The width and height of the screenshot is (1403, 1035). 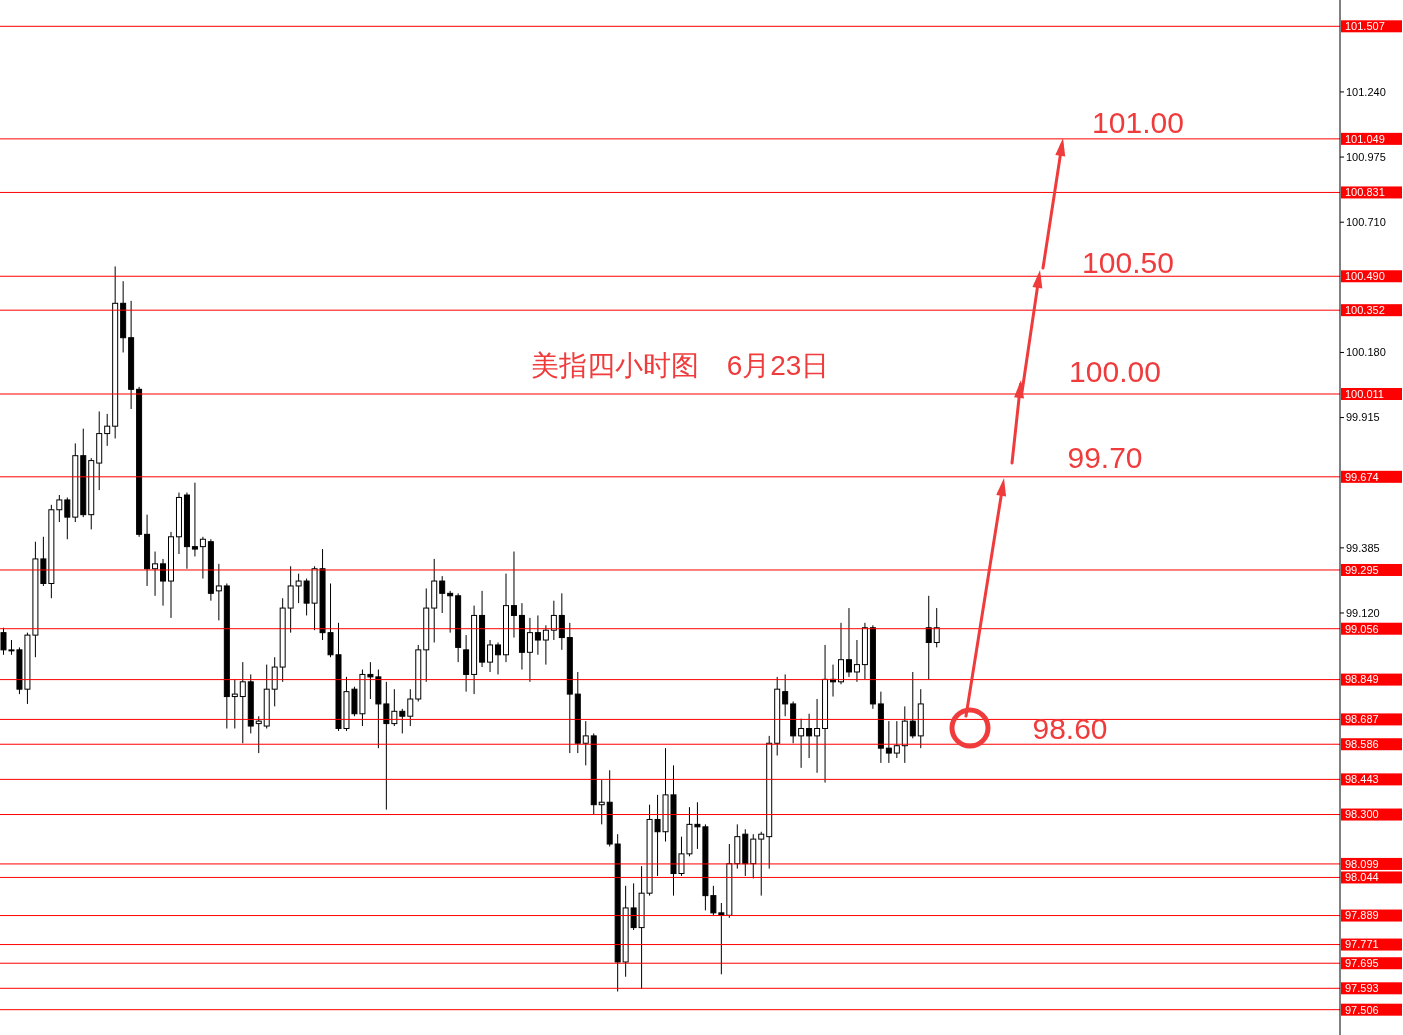 What do you see at coordinates (1362, 814) in the screenshot?
I see `ref-line-label: 98.300` at bounding box center [1362, 814].